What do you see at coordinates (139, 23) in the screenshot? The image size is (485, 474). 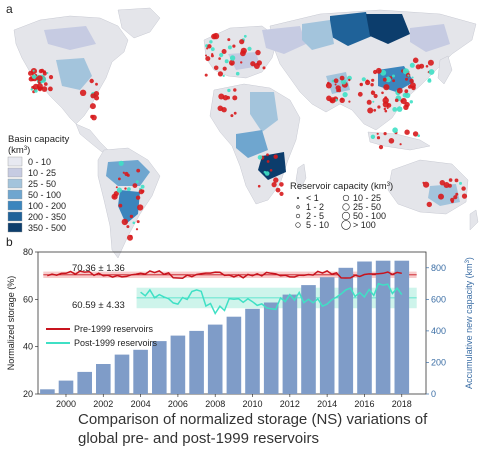 I see `greenland` at bounding box center [139, 23].